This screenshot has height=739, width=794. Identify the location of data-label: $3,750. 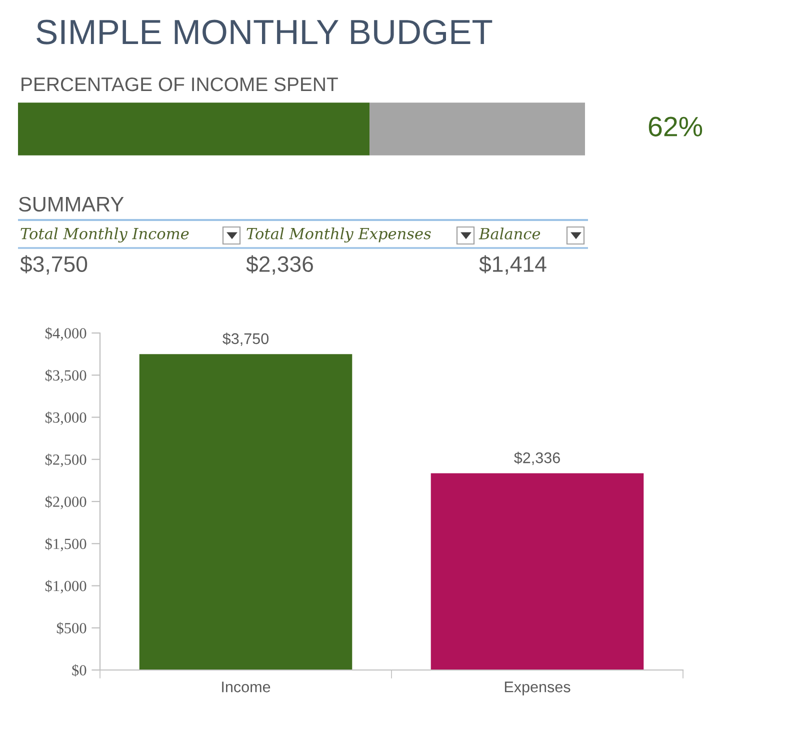
(245, 339).